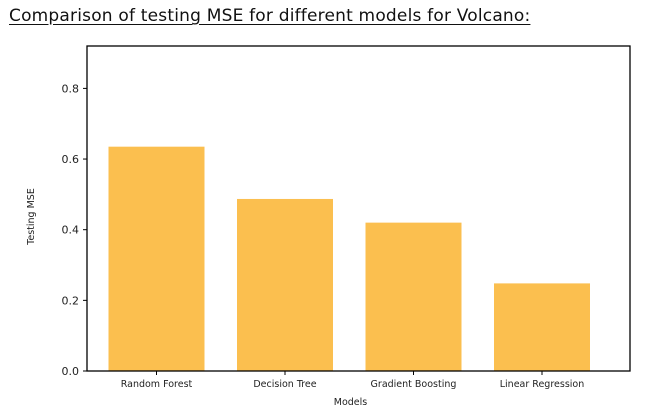 Image resolution: width=663 pixels, height=411 pixels. I want to click on x-category-label: Random Forest, so click(157, 384).